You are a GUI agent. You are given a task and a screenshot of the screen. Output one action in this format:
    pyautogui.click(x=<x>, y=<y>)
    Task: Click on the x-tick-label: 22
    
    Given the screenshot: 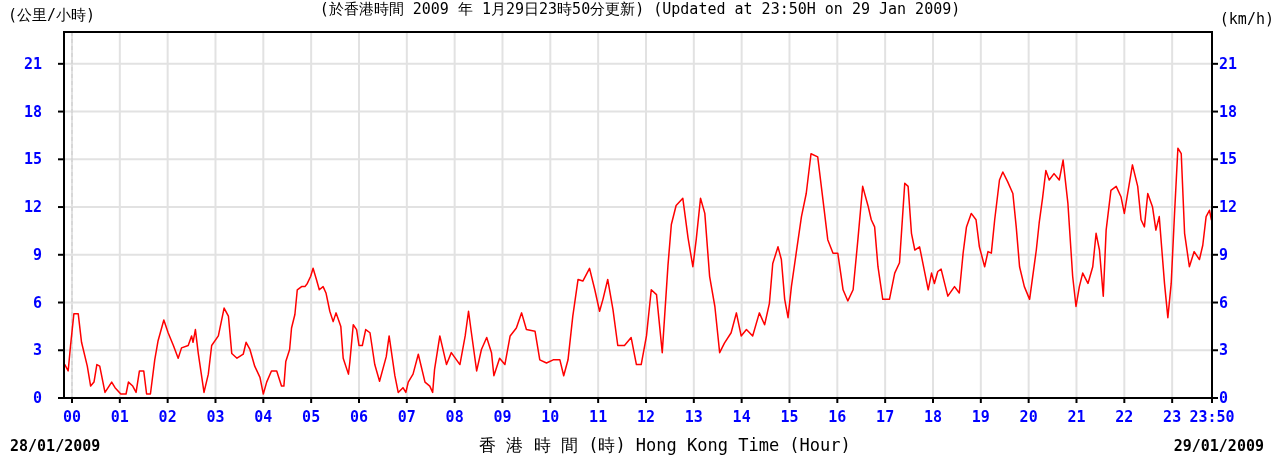 What is the action you would take?
    pyautogui.click(x=1124, y=417)
    